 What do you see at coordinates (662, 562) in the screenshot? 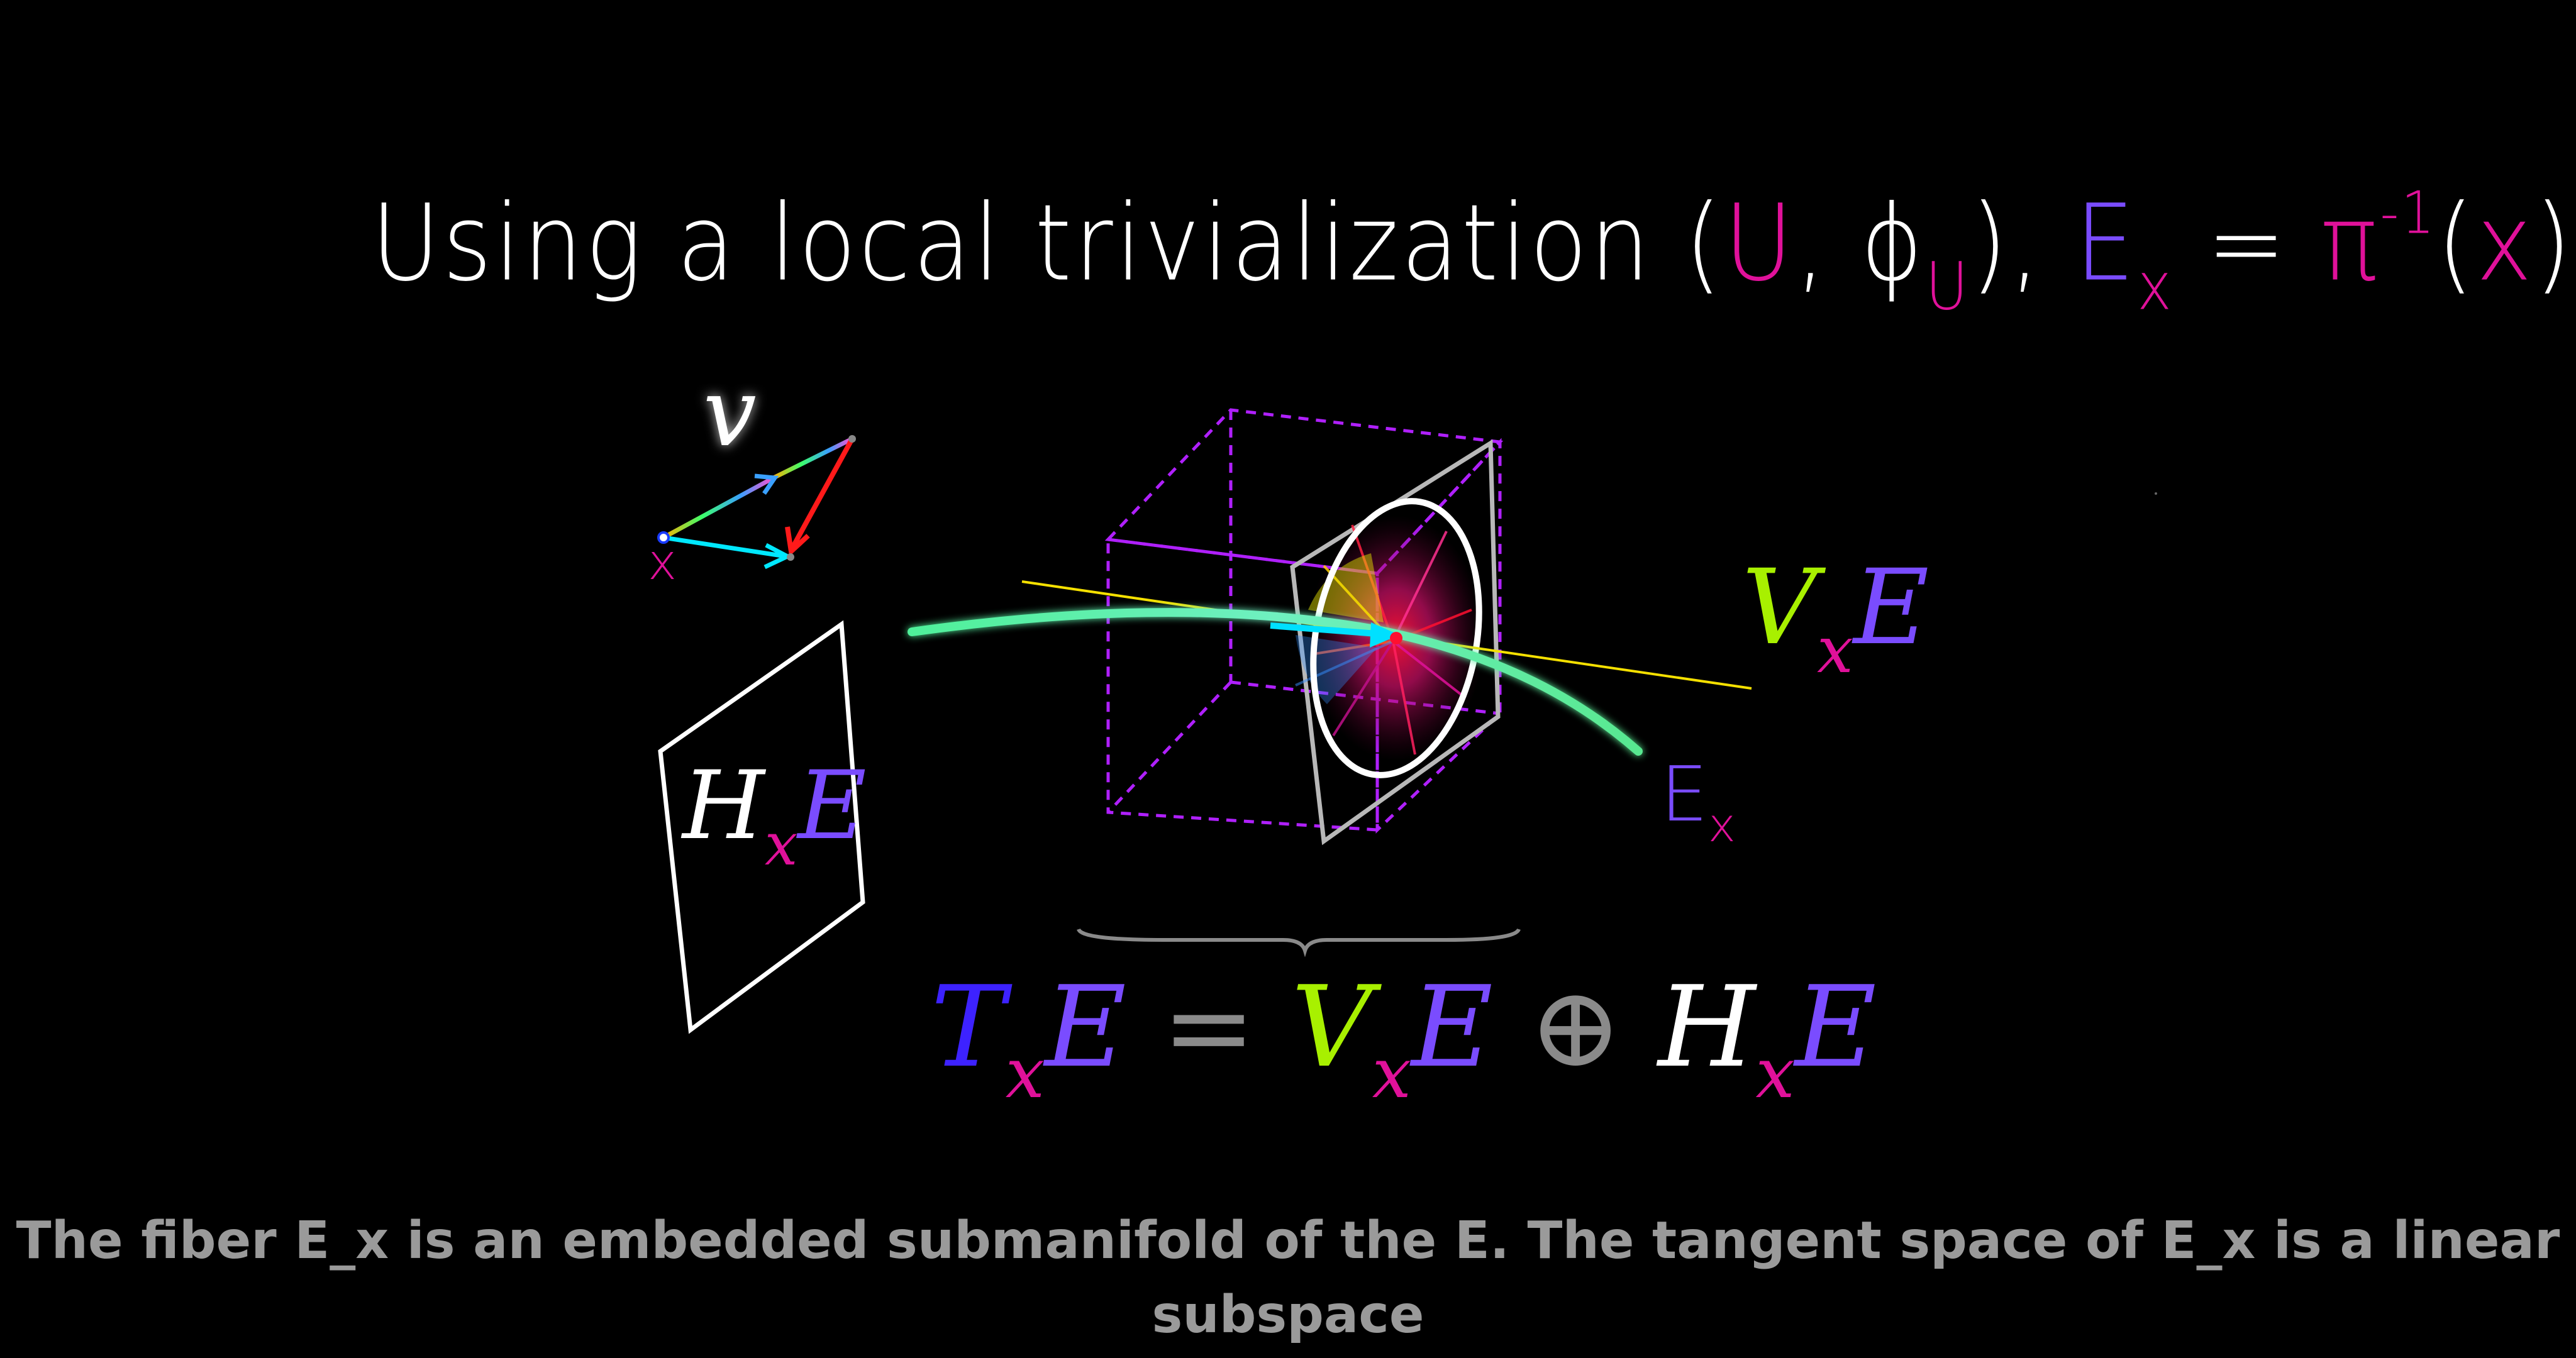
I see `label-x-point: x` at bounding box center [662, 562].